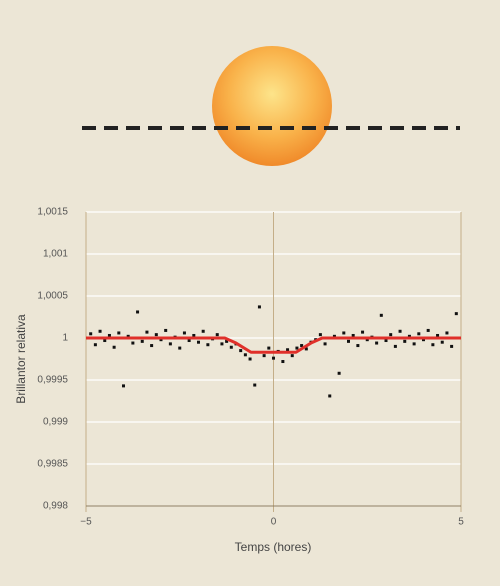 This screenshot has height=586, width=500. I want to click on y-tick-label: 0,9995, so click(52, 380).